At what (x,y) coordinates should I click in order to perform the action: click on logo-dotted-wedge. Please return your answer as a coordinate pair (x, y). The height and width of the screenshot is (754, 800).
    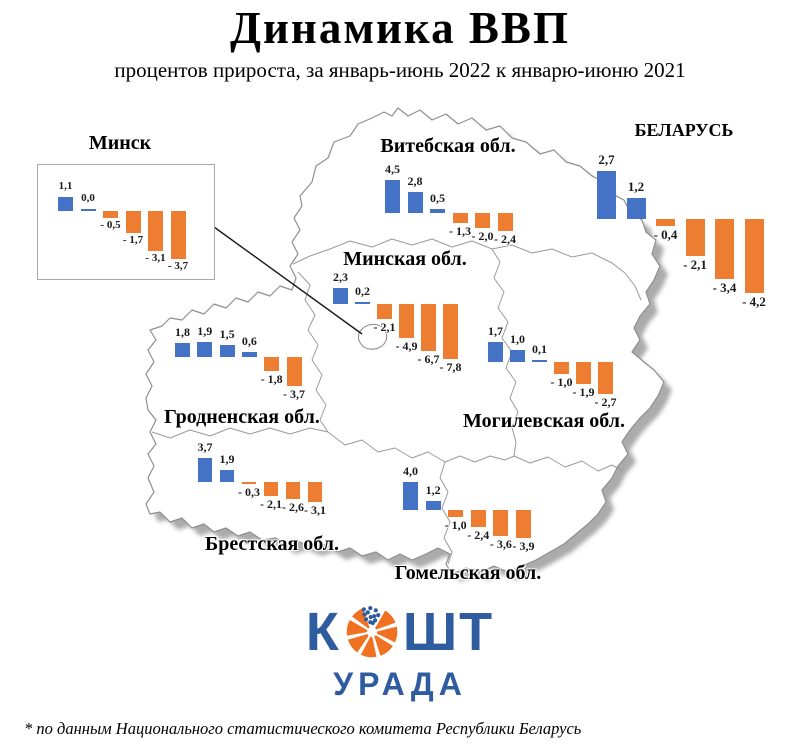
    Looking at the image, I should click on (371, 616).